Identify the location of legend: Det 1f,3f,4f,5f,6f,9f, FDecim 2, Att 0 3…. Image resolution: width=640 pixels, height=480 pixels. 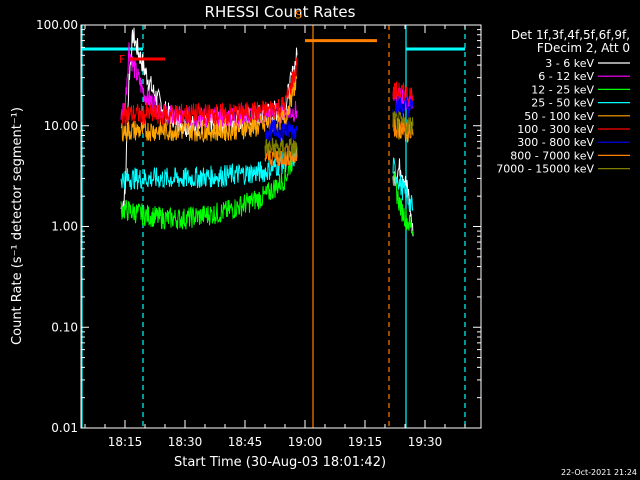
(563, 102).